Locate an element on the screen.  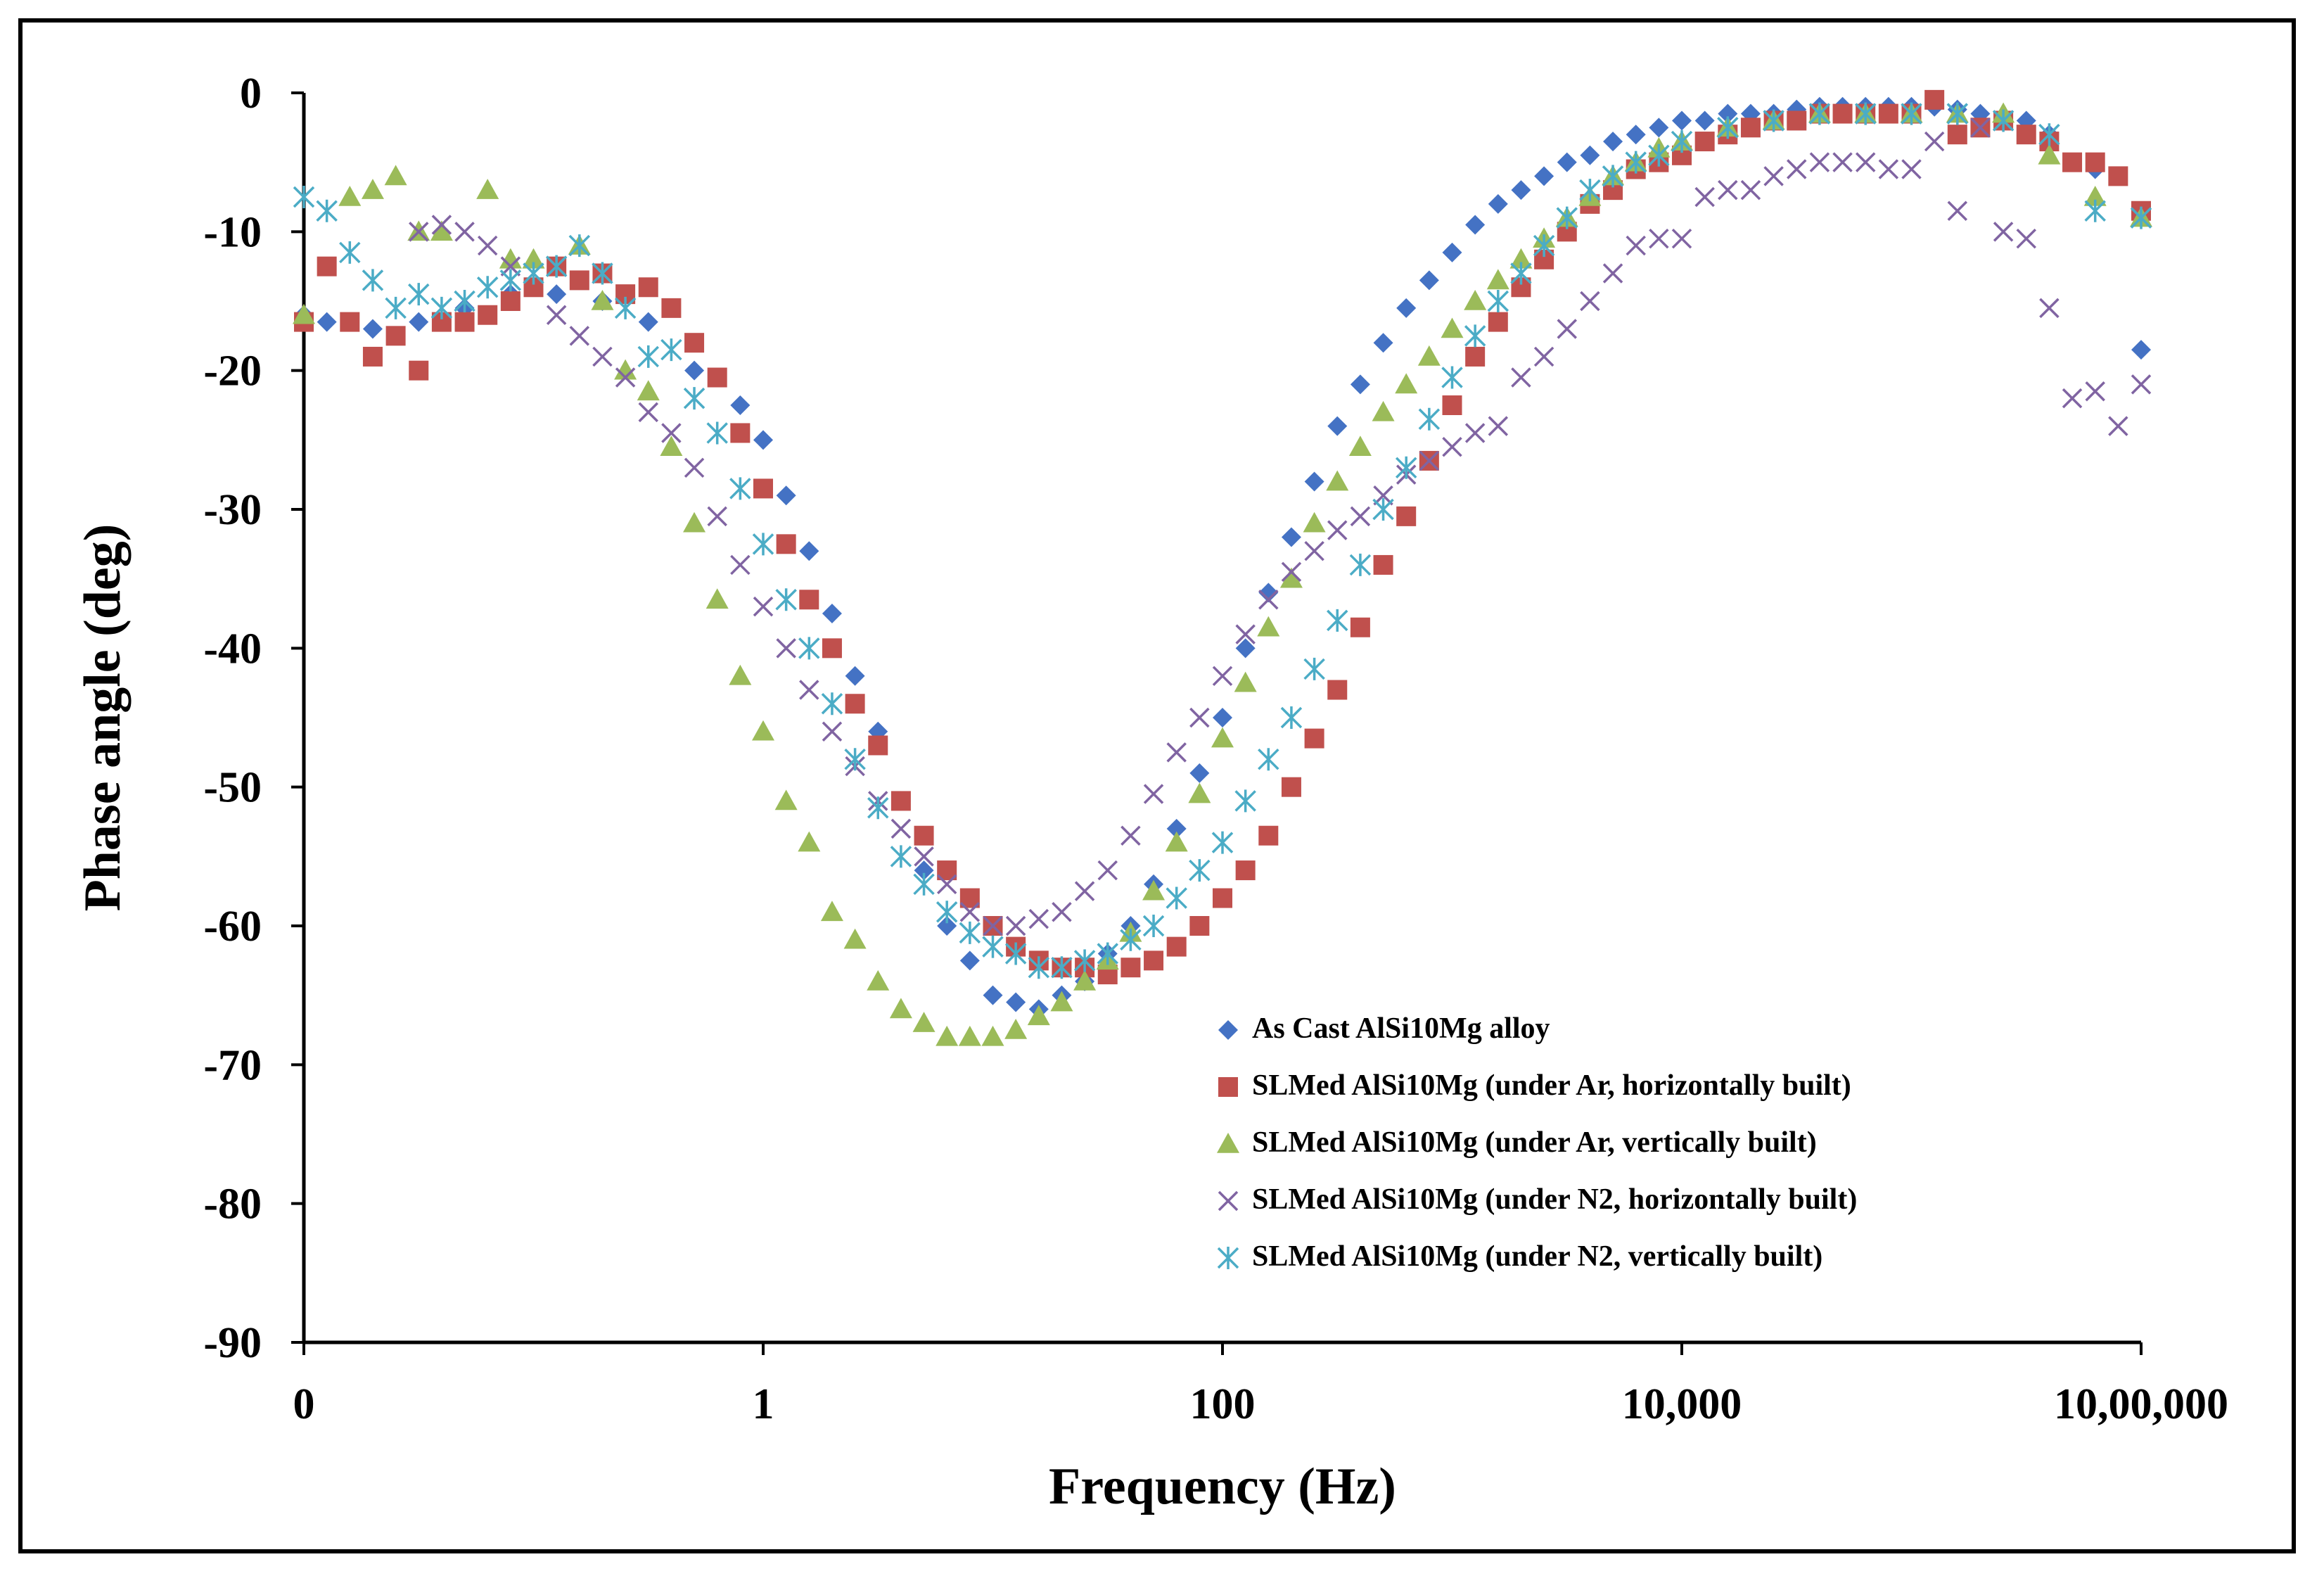
legend-marker-diamond is located at coordinates (1228, 1030).